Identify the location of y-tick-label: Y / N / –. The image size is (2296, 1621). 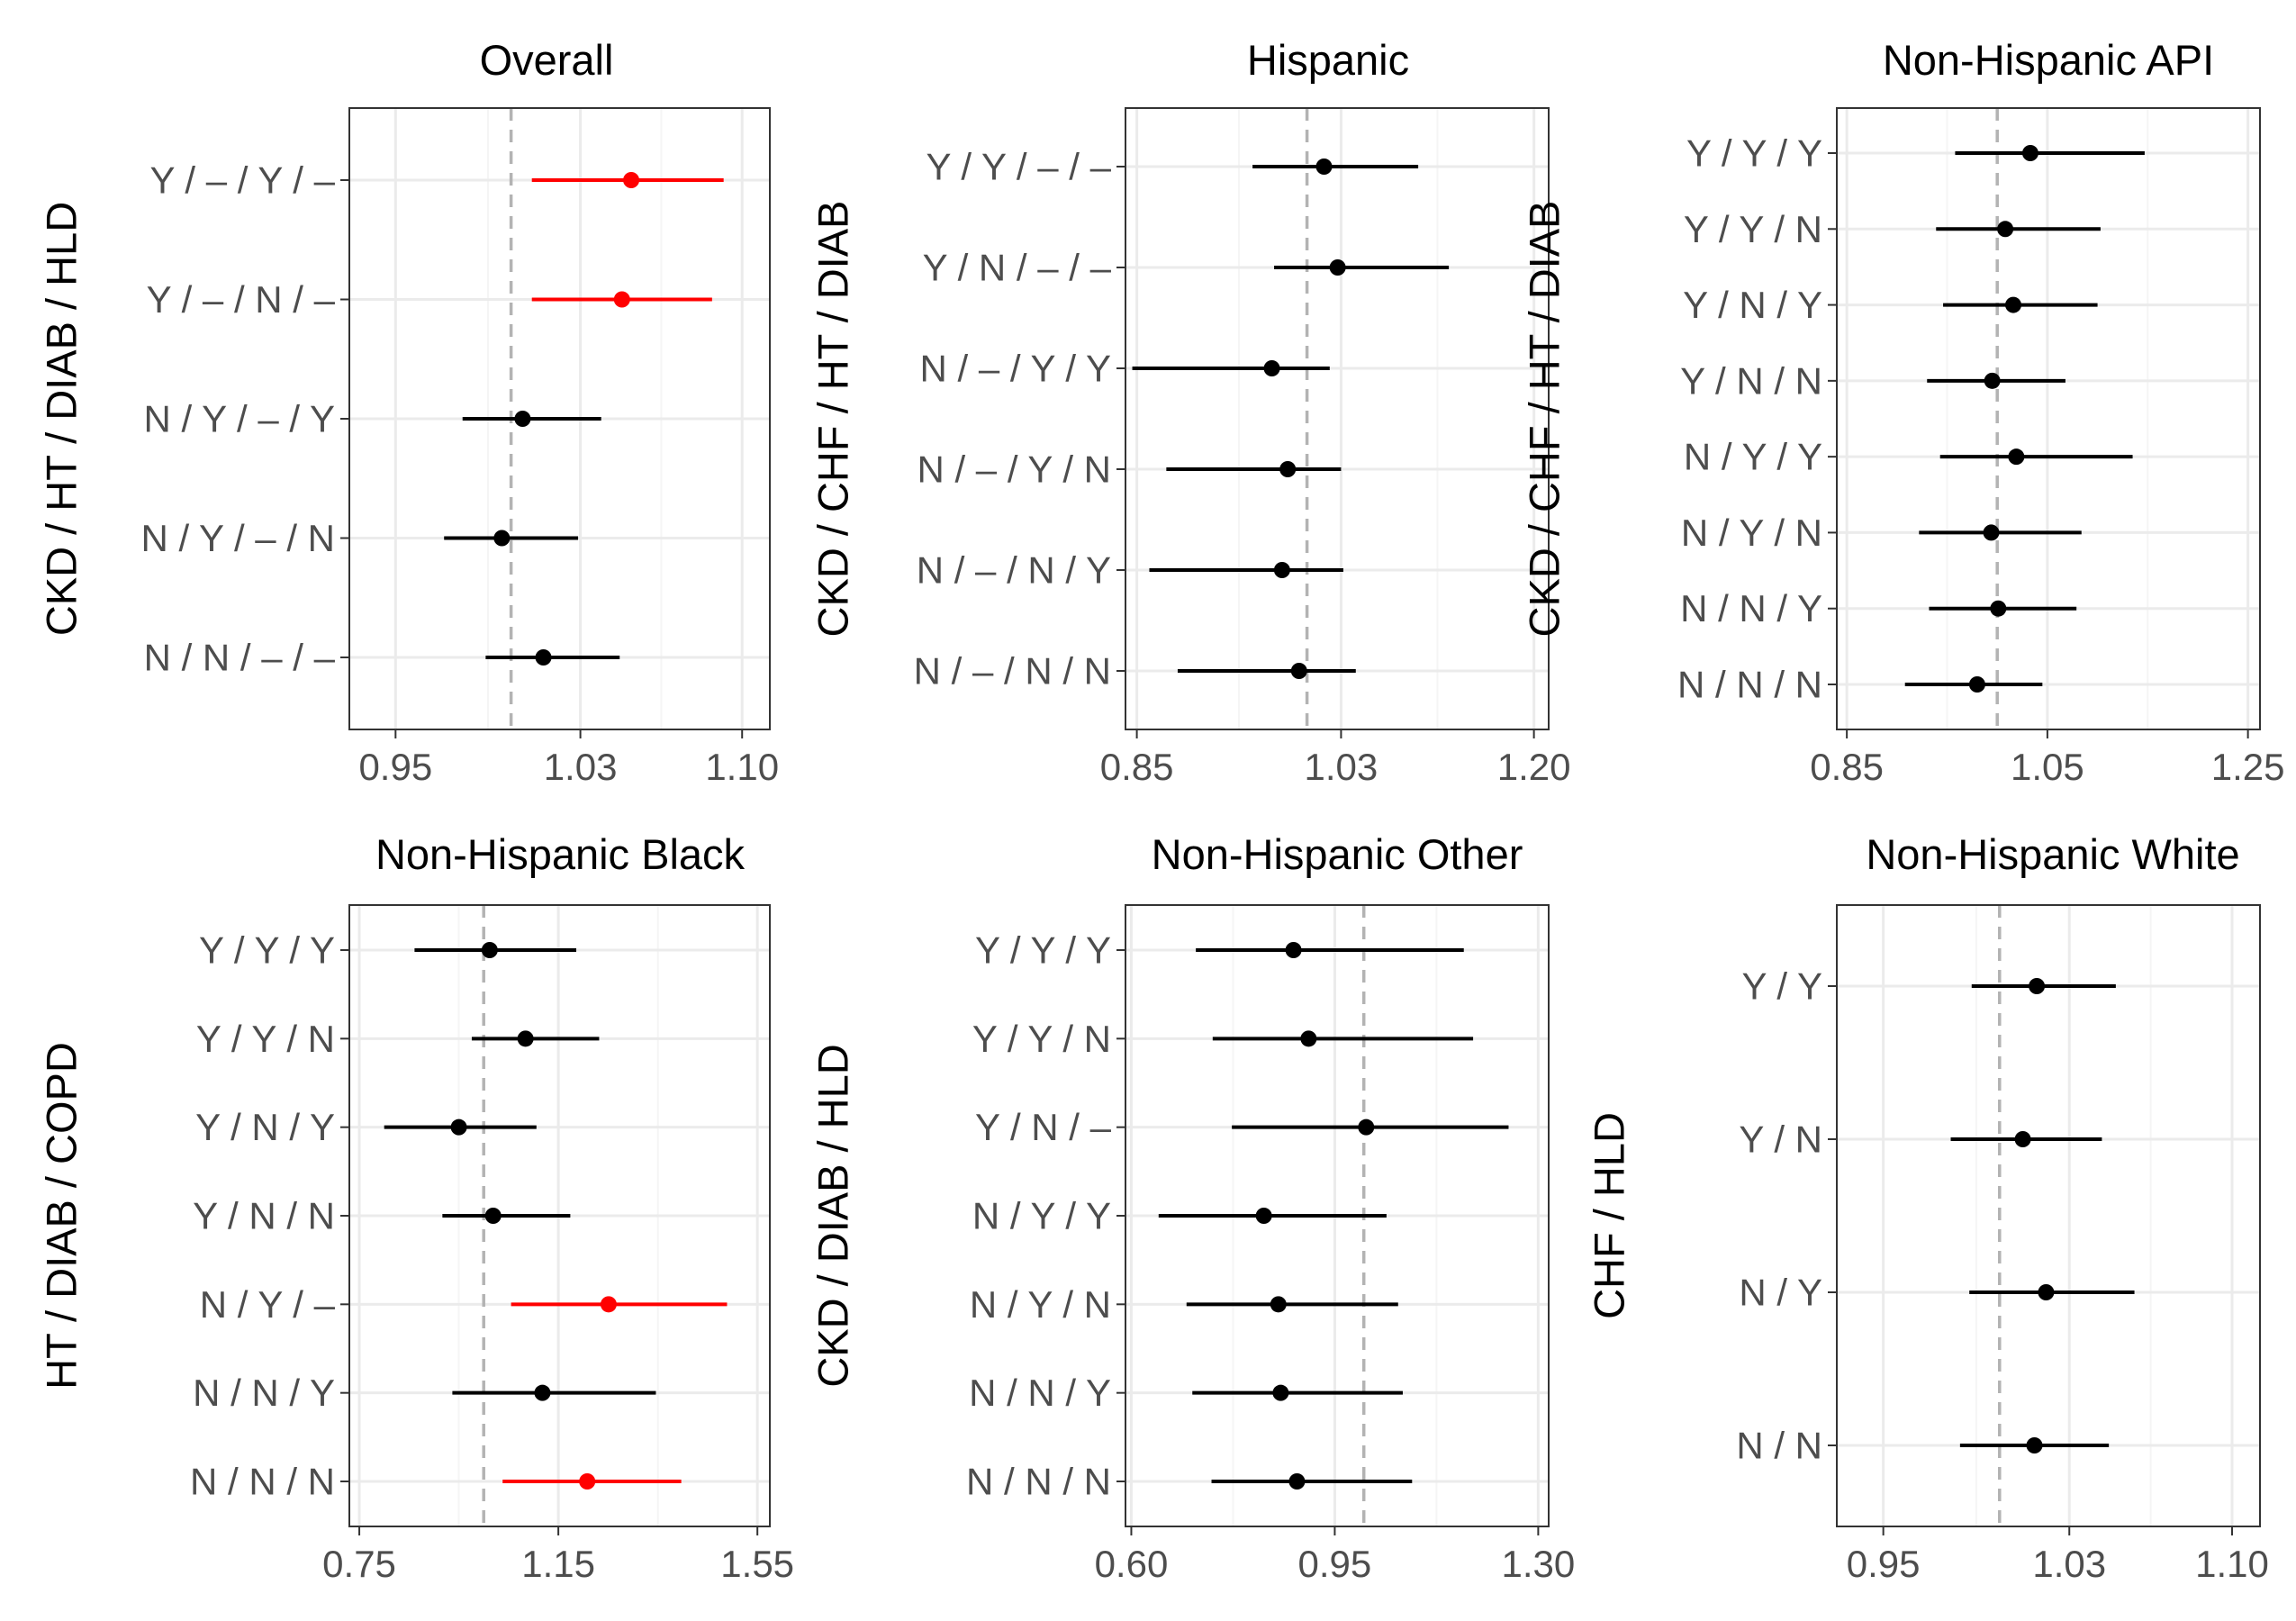
(1043, 1127).